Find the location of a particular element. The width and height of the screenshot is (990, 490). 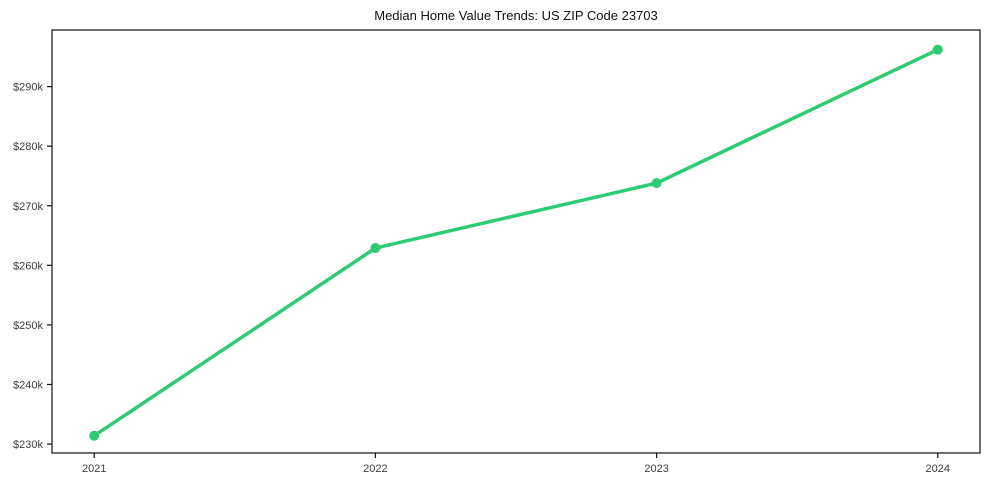

y-tick-label: $290k is located at coordinates (28, 88).